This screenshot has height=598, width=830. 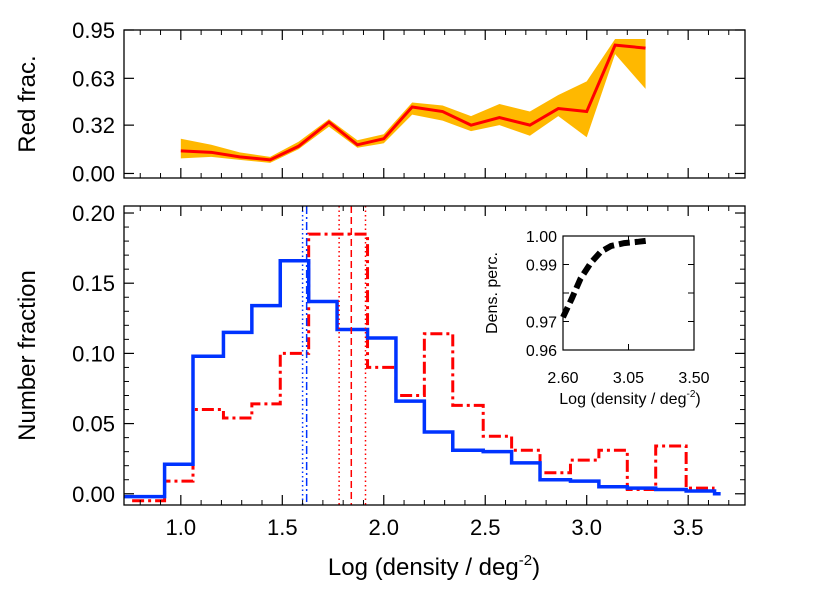 I want to click on density-percentile-curve, so click(x=605, y=278).